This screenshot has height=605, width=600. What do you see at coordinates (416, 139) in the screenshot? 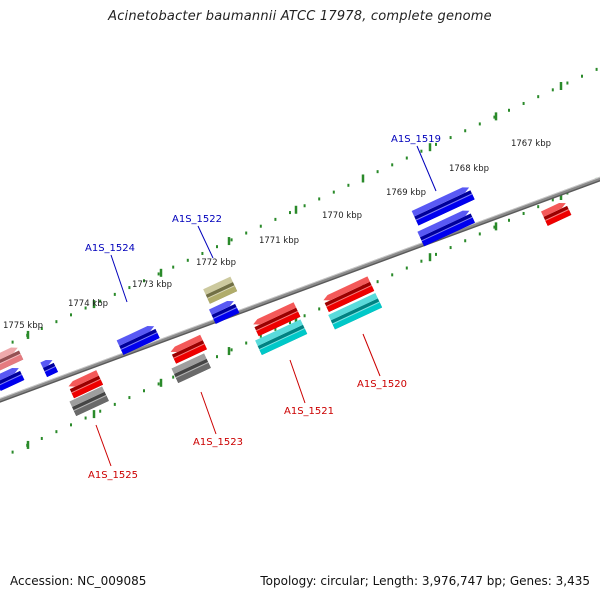
I see `gene-label-A1S_1519: A1S_1519` at bounding box center [416, 139].